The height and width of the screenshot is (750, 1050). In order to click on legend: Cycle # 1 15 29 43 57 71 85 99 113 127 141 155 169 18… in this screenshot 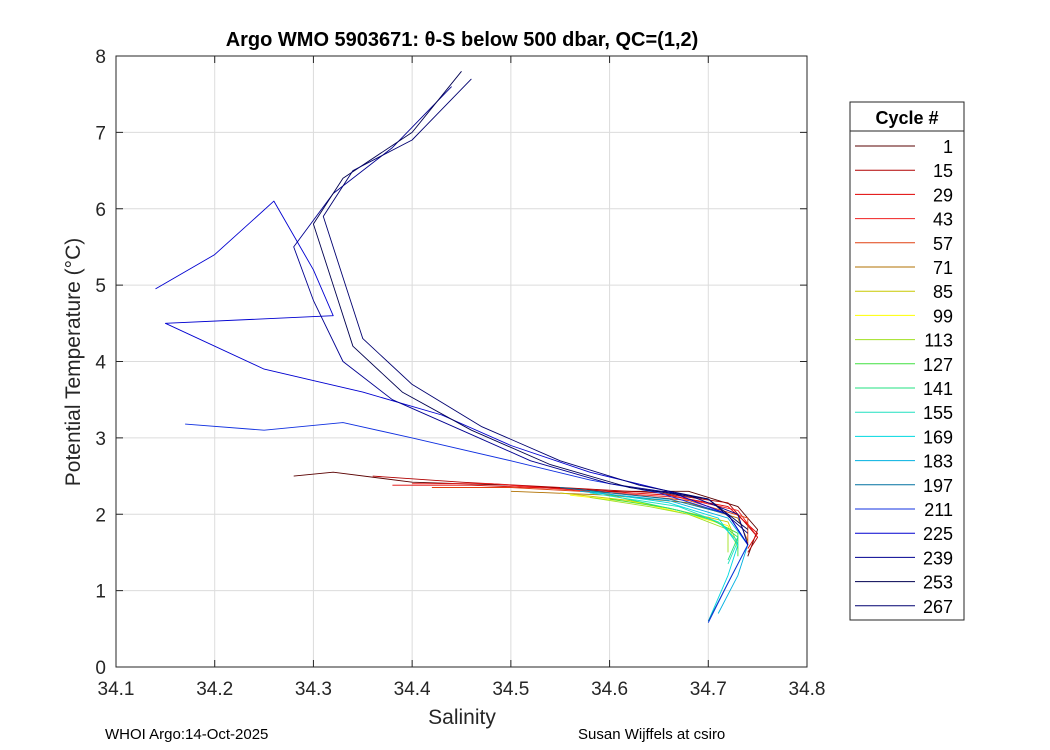, I will do `click(907, 361)`.